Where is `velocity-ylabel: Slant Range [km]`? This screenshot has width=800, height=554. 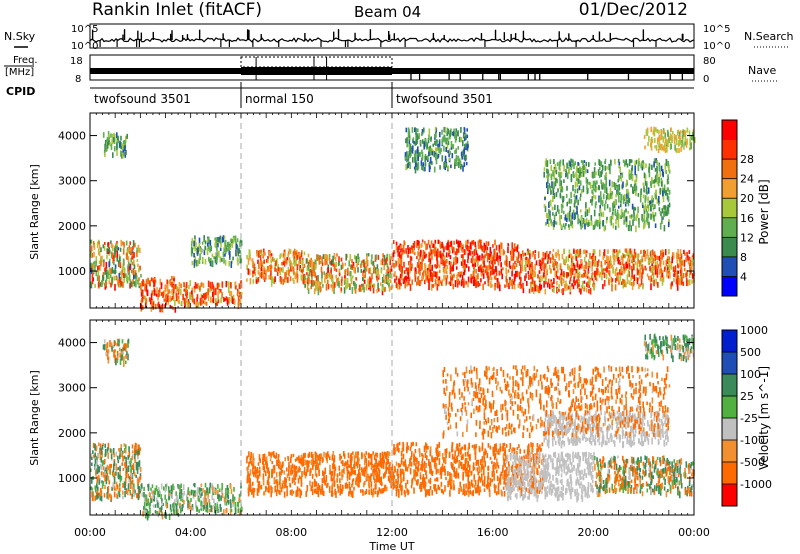 velocity-ylabel: Slant Range [km] is located at coordinates (34, 418).